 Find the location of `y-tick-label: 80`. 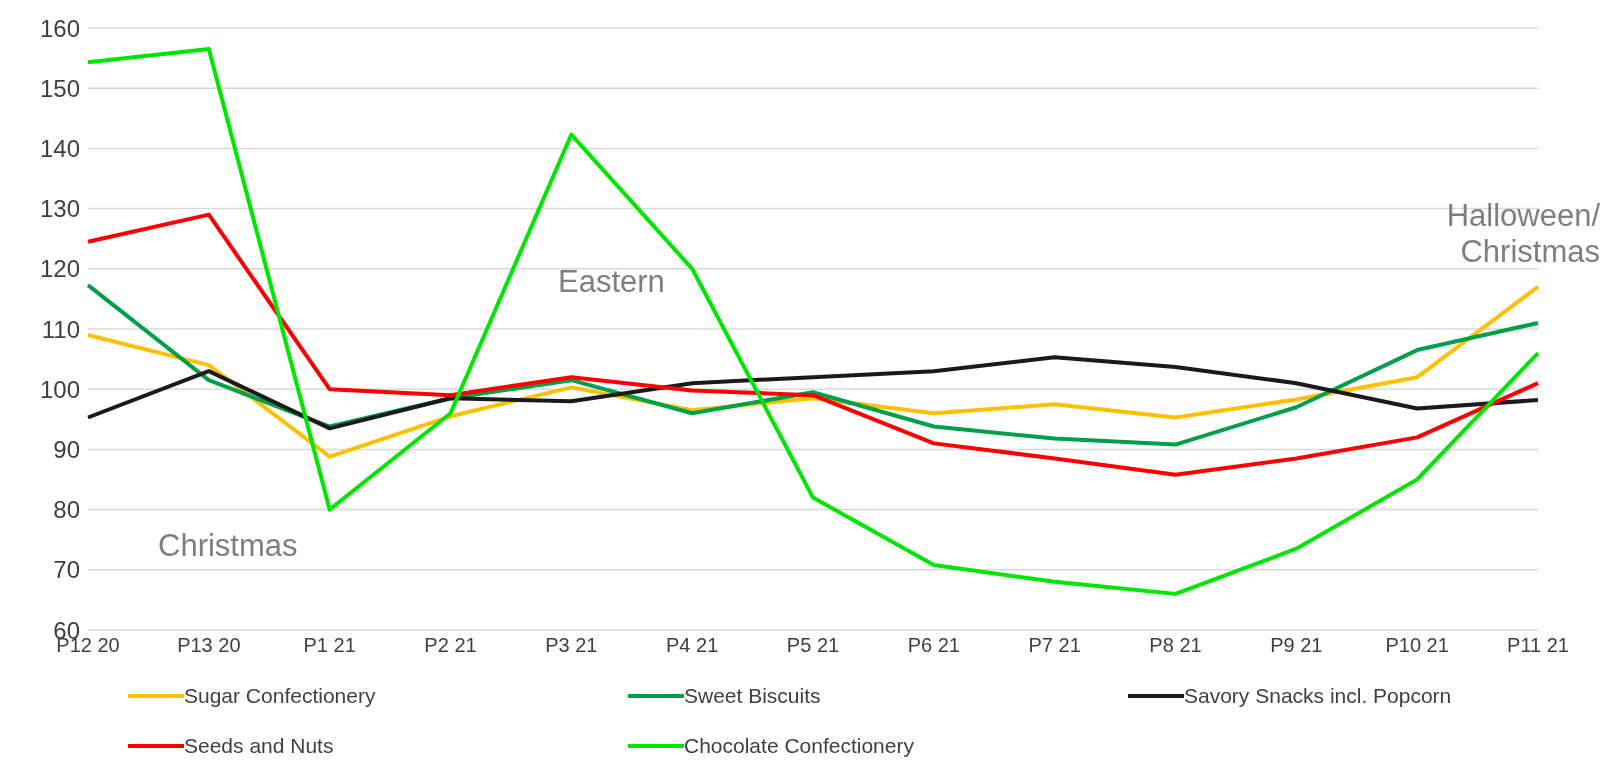

y-tick-label: 80 is located at coordinates (66, 510).